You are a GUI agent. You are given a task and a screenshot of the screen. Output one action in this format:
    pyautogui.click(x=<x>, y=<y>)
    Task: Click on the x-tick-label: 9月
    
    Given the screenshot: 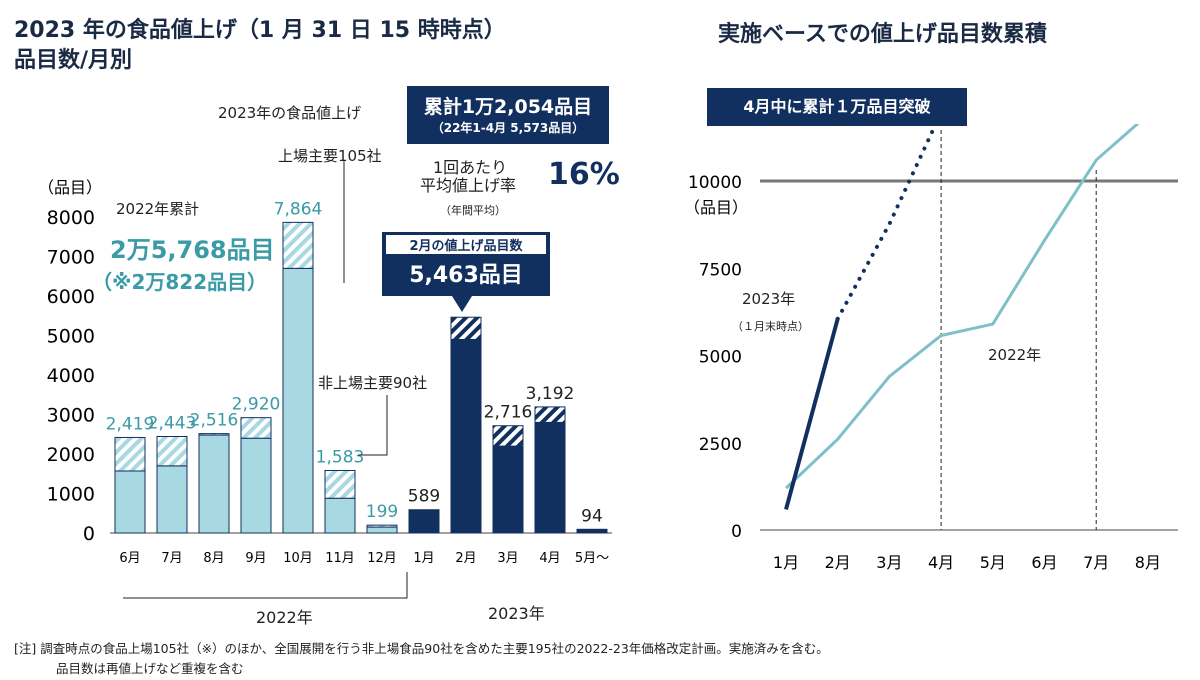 What is the action you would take?
    pyautogui.click(x=255, y=558)
    